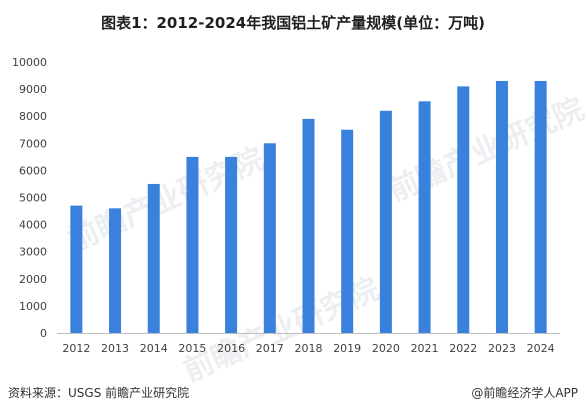 The width and height of the screenshot is (586, 412). Describe the element at coordinates (33, 170) in the screenshot. I see `y-tick-label: 6000` at that location.